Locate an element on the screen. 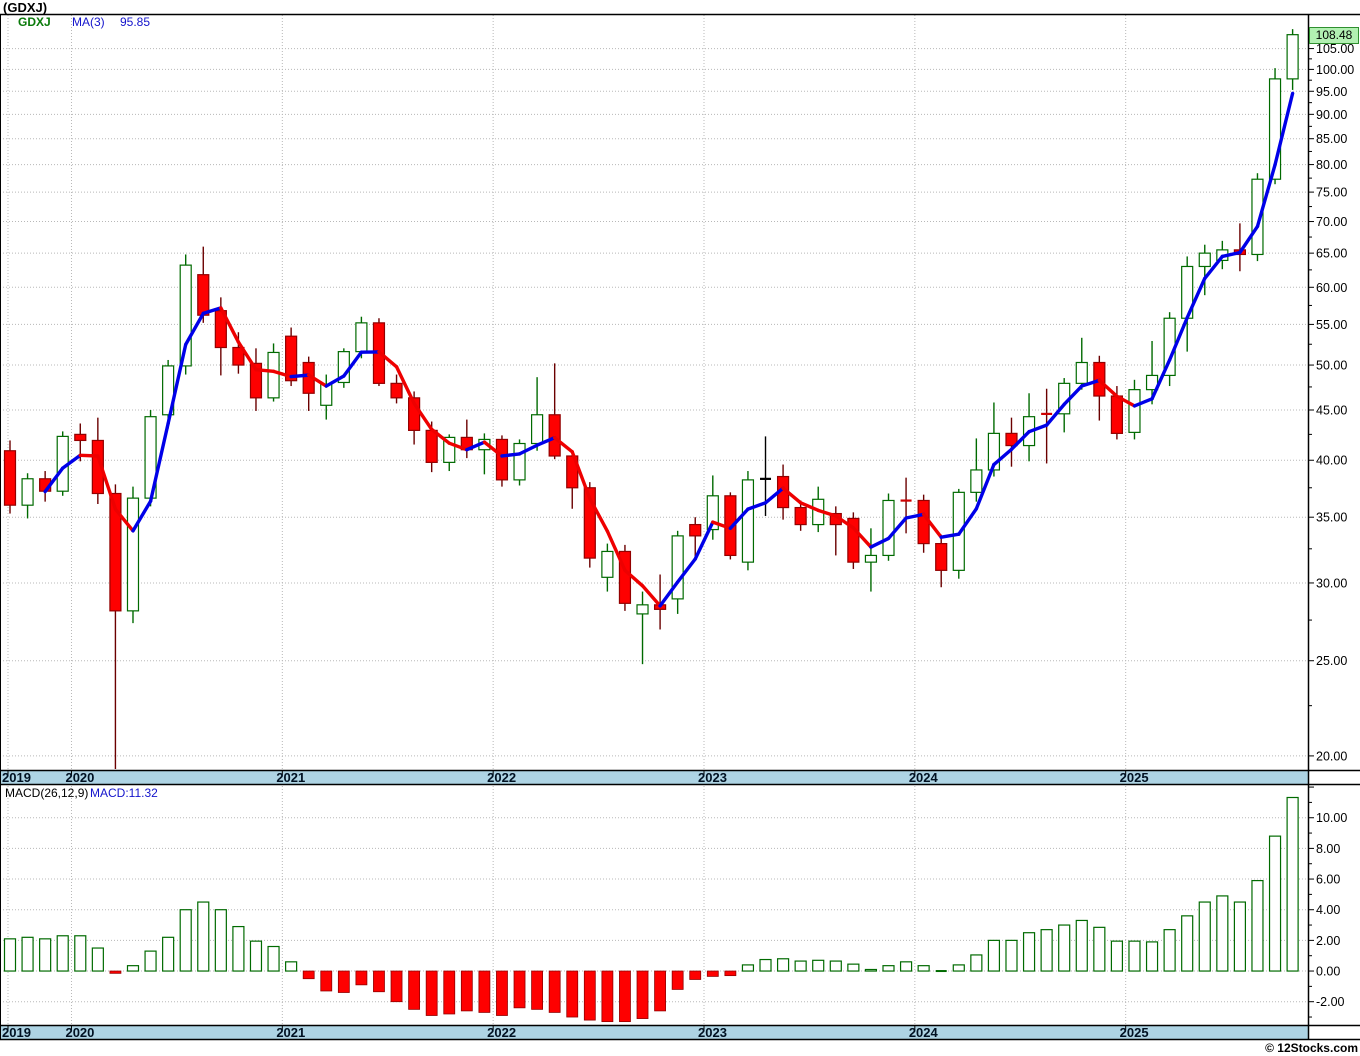 This screenshot has height=1056, width=1360. macd-value-label: MACD:11.32 is located at coordinates (124, 793).